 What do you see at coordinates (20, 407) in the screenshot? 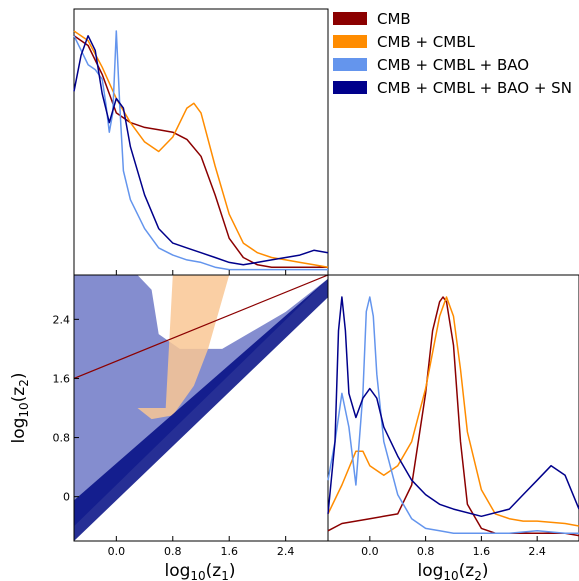
I see `y-axis-label-z2: log10(z2)` at bounding box center [20, 407].